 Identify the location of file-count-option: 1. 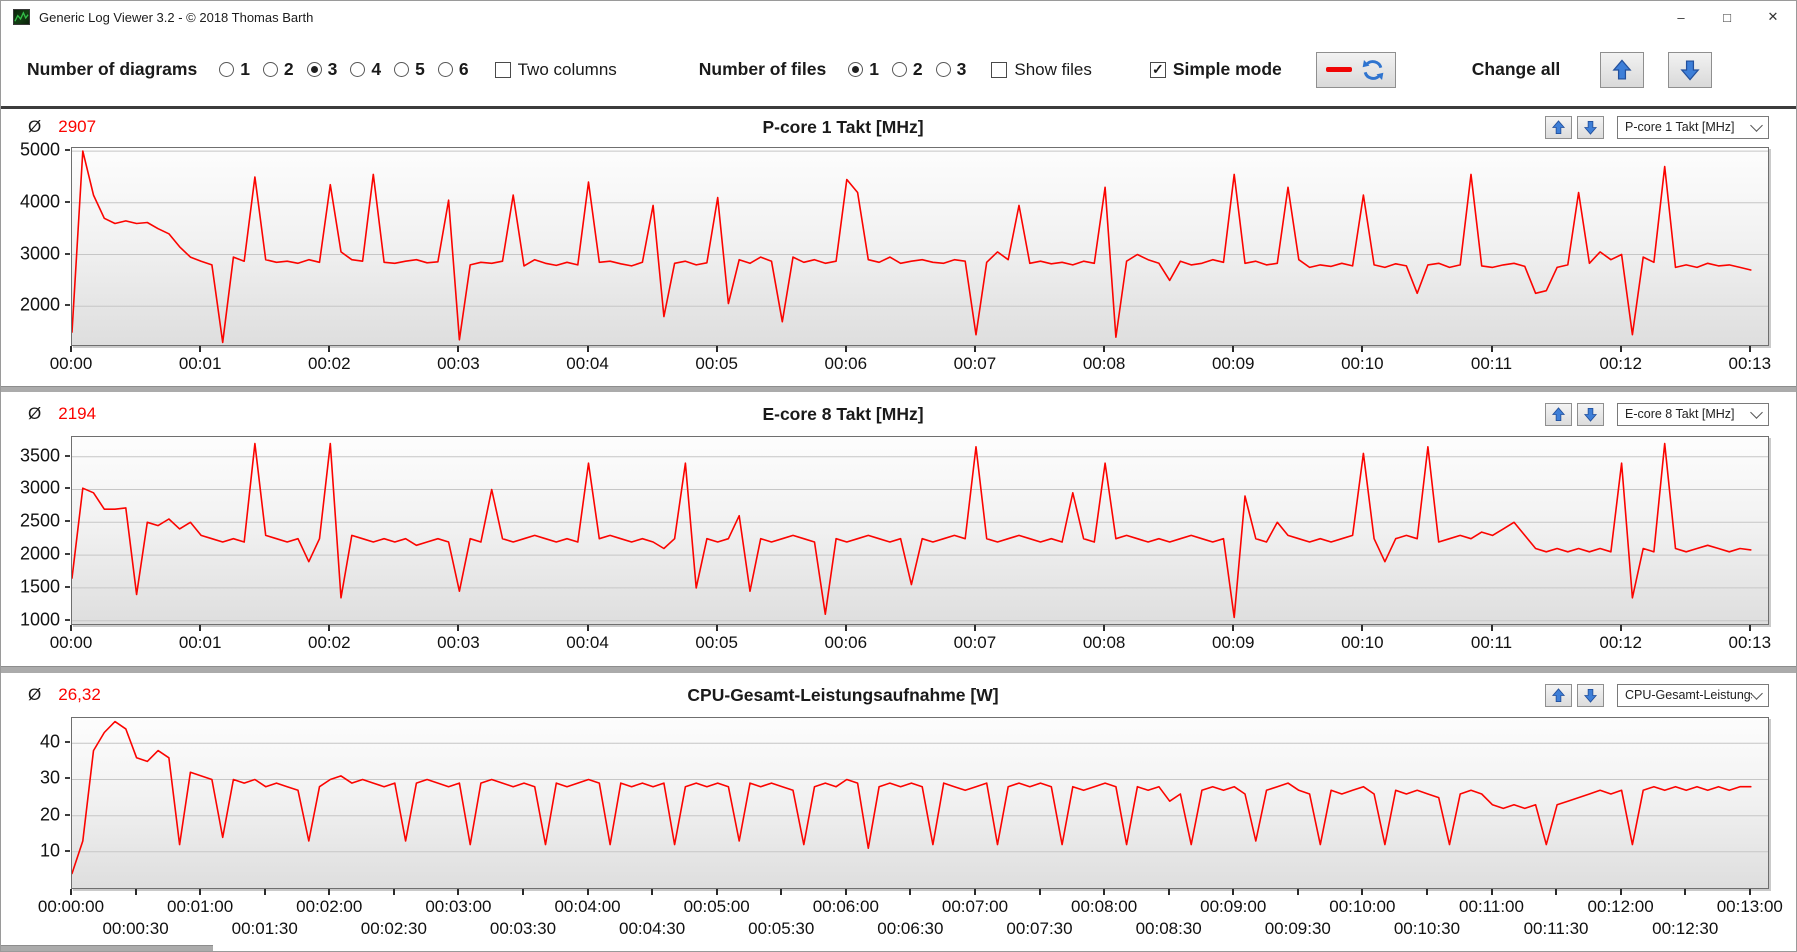
(863, 69).